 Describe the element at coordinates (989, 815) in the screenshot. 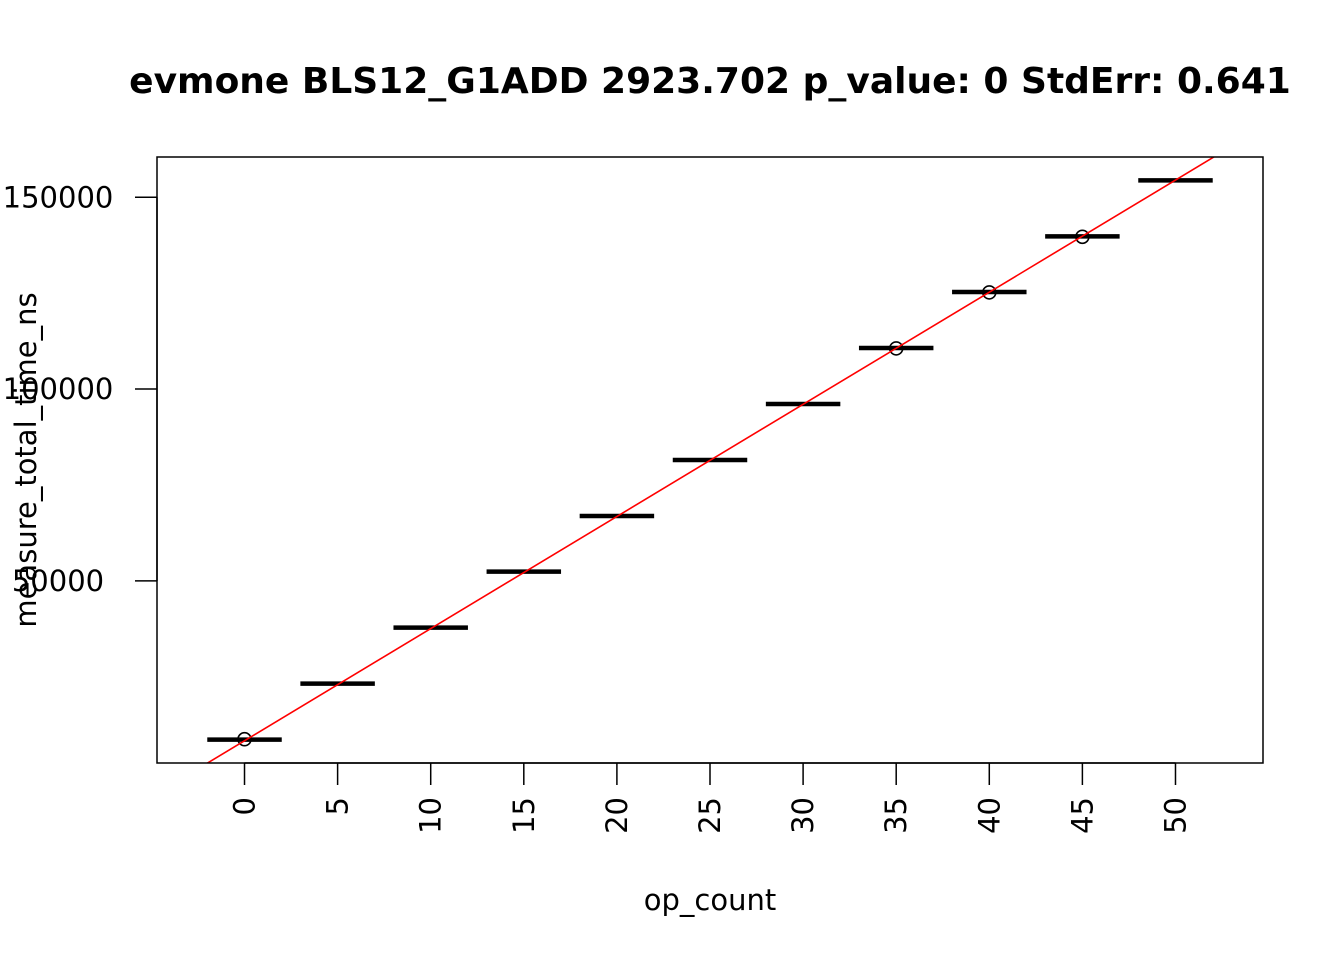

I see `x-tick-label: 40` at that location.